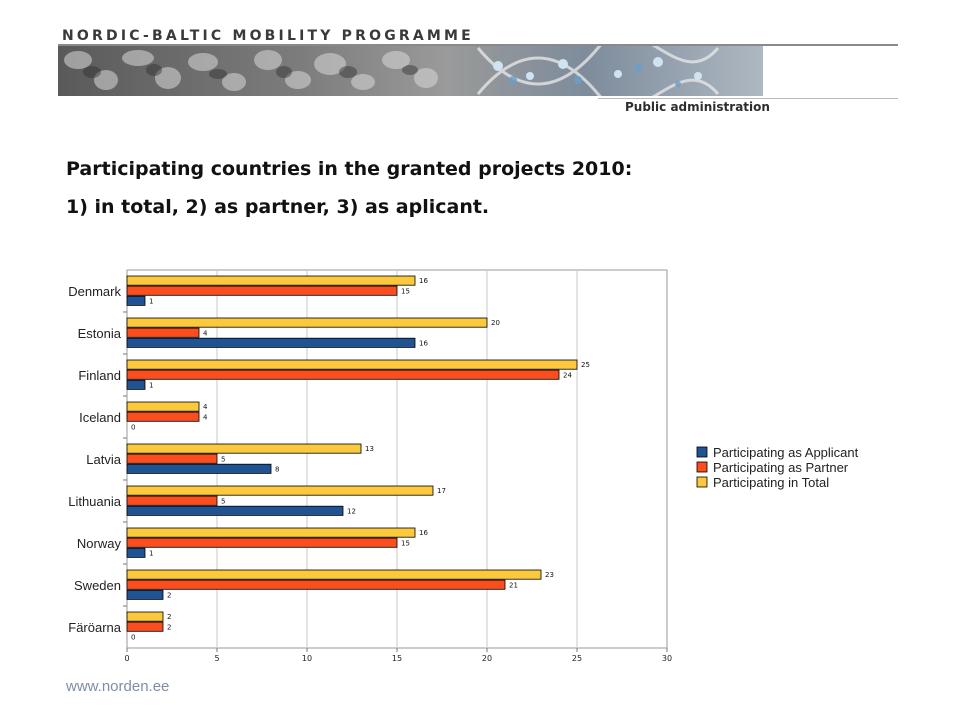 This screenshot has height=720, width=960. Describe the element at coordinates (118, 686) in the screenshot. I see `footer-url: www.norden.ee` at that location.